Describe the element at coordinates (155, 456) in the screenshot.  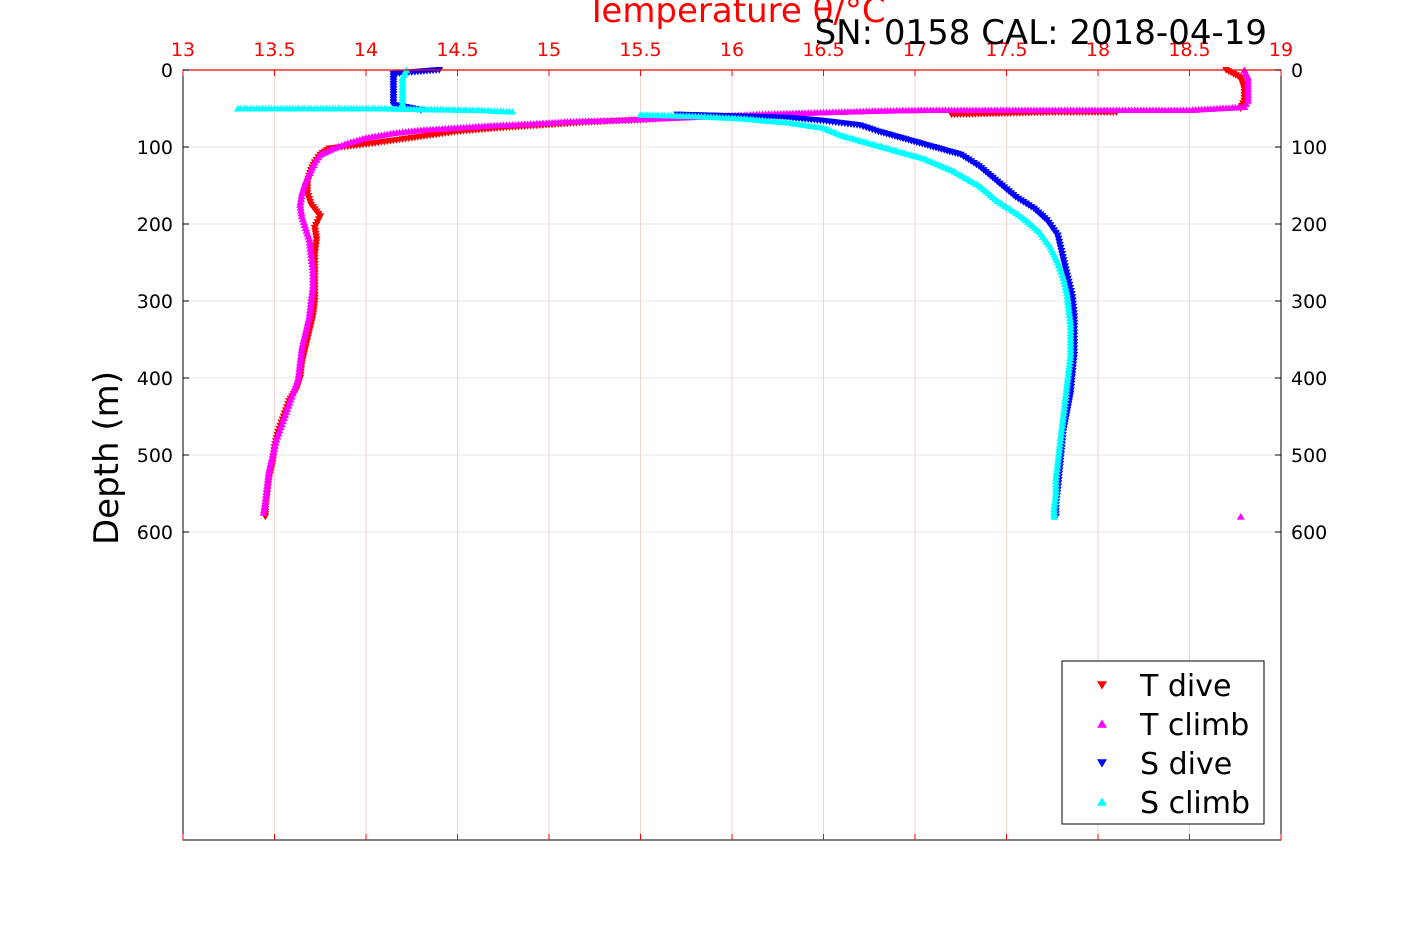
I see `y-tick-label-left: 500` at that location.